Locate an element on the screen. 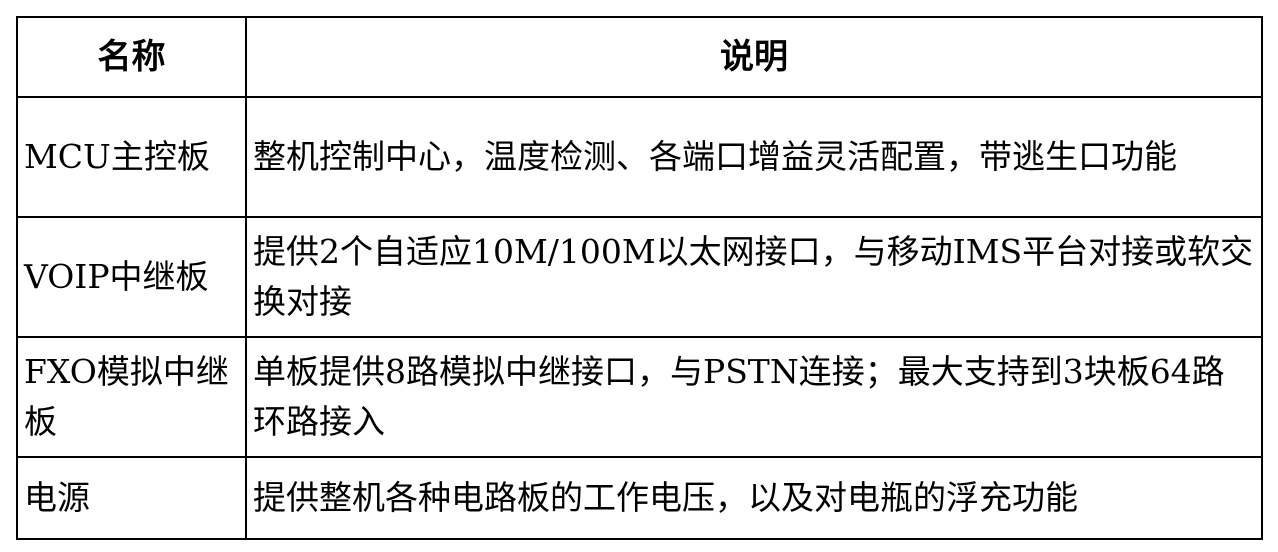 Image resolution: width=1278 pixels, height=552 pixels. row-description: 提供整机各种电路板的工作电压，以及对电瓶的浮充功能 is located at coordinates (754, 498).